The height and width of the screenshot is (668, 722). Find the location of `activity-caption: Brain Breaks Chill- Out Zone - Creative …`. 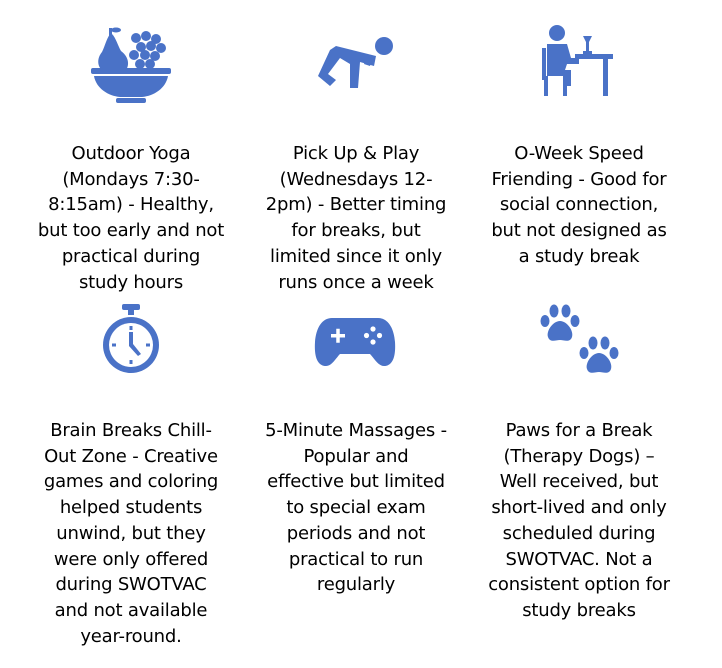

activity-caption: Brain Breaks Chill- Out Zone - Creative … is located at coordinates (131, 533).